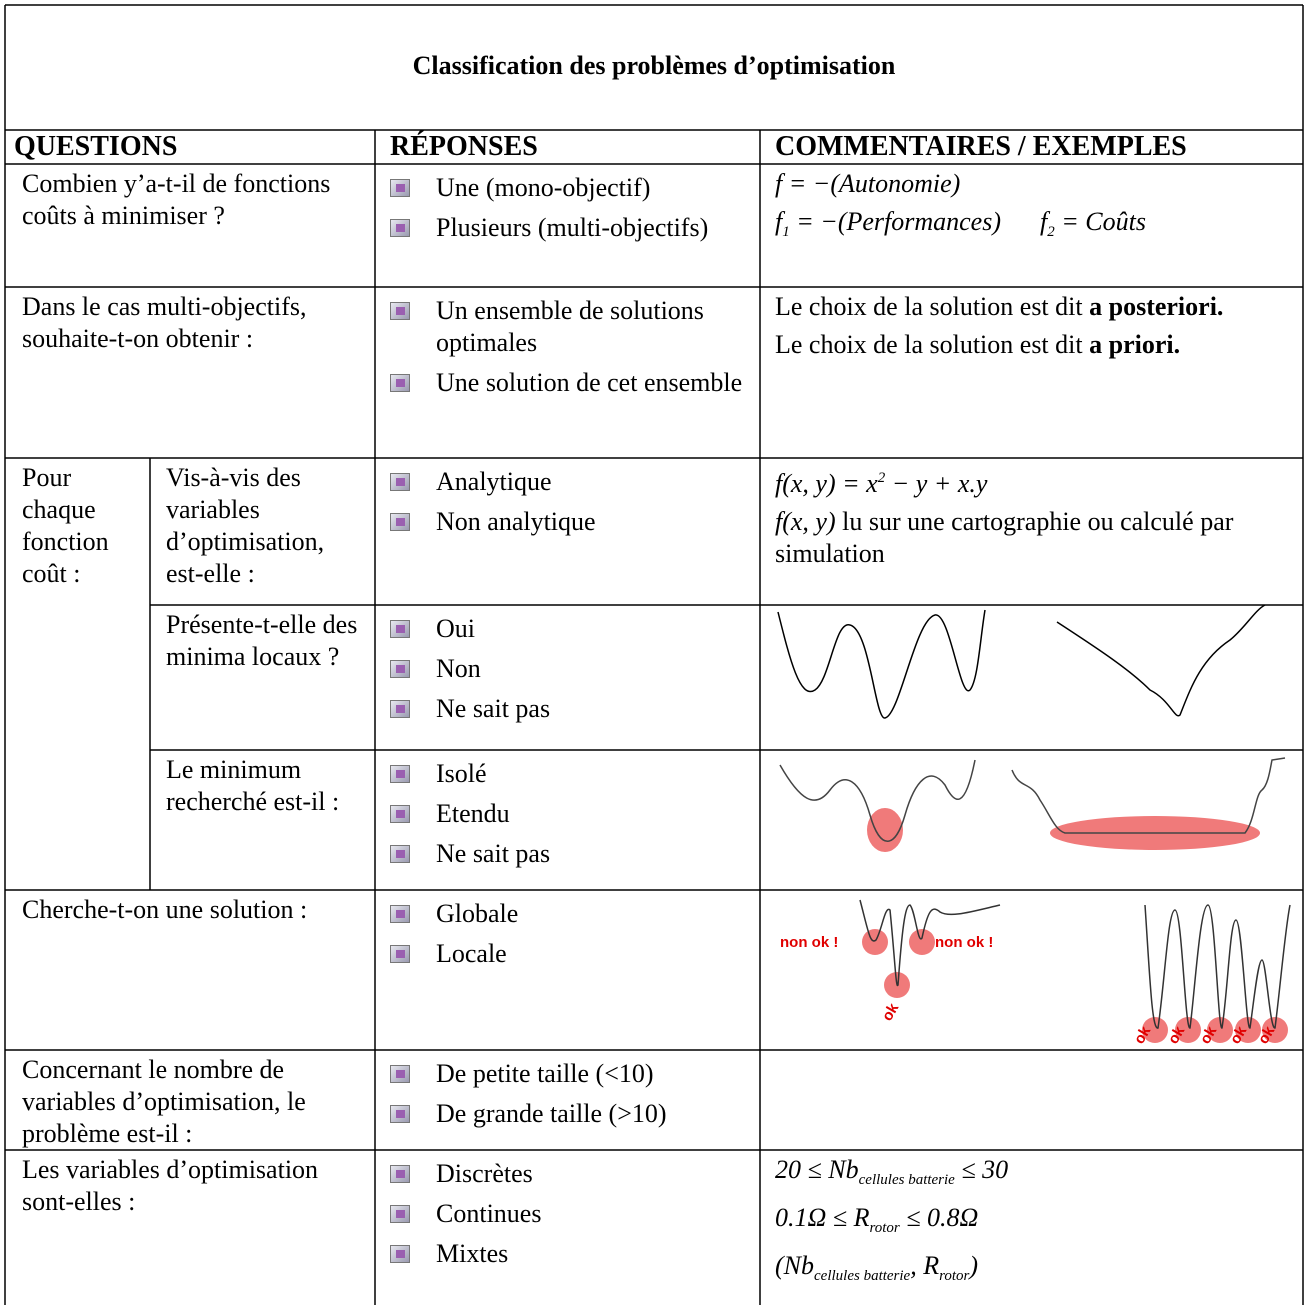  Describe the element at coordinates (589, 382) in the screenshot. I see `answer-text: Une solution de cet ensemble` at that location.